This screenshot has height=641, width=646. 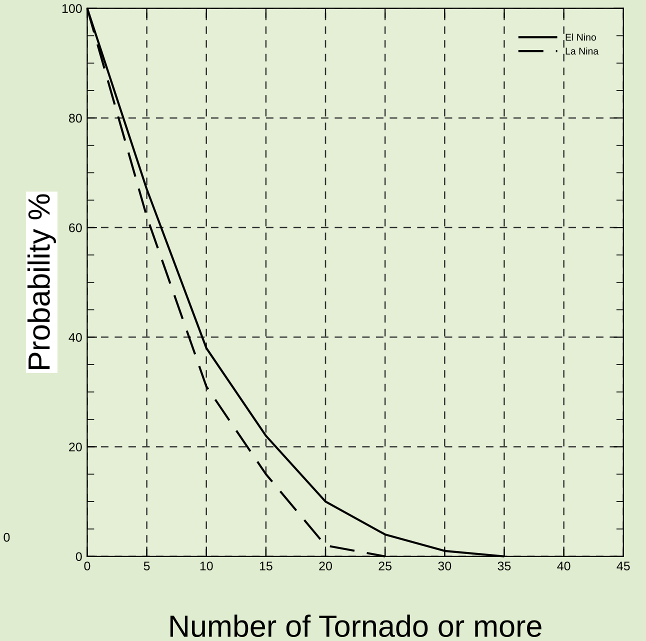 I want to click on x-axis-title: Number of Tornado or more, so click(x=356, y=626).